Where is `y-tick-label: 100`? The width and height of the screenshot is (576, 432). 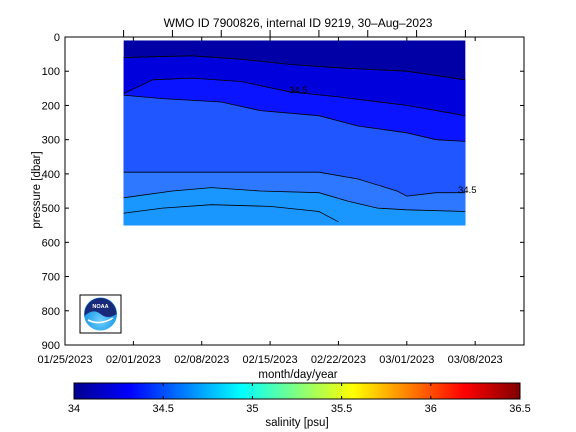
y-tick-label: 100 is located at coordinates (51, 72).